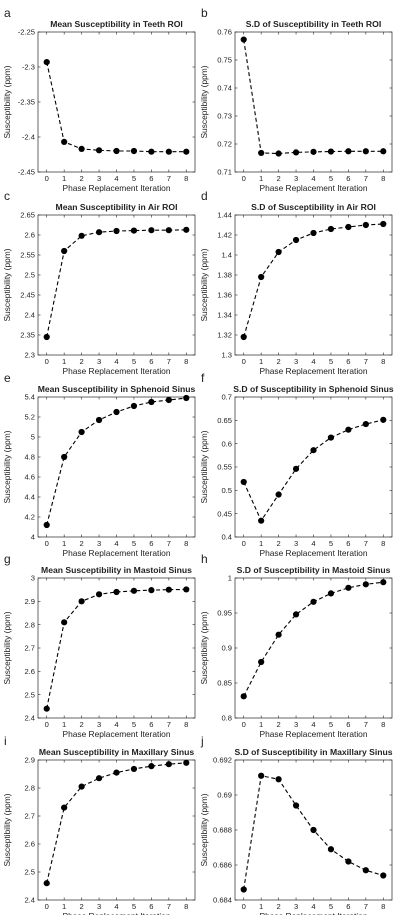 The width and height of the screenshot is (405, 915). I want to click on y-tick-label: 2.35, so click(27, 335).